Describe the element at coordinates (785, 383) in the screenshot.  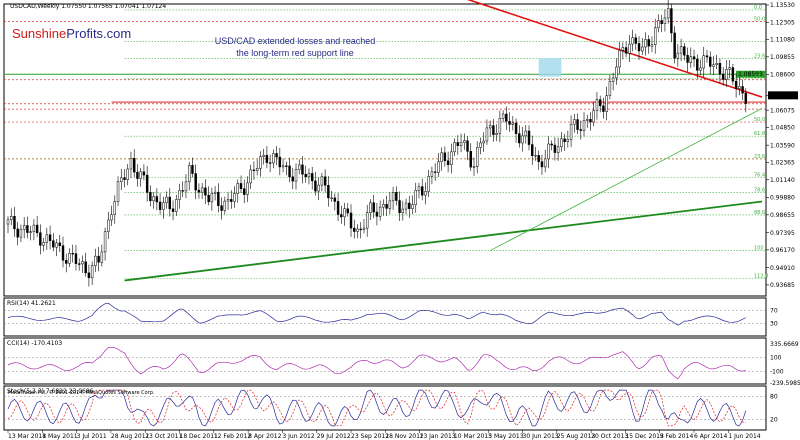
I see `indicator-axis-label: -239.5985` at that location.